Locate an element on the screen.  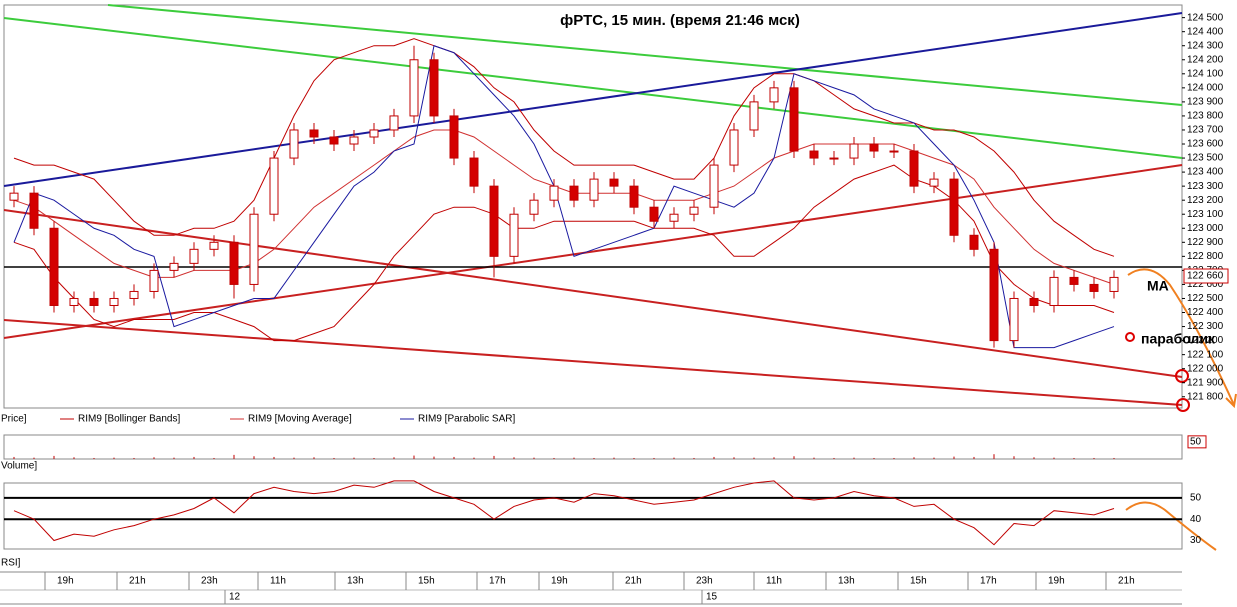
y-tick-label: 123 200 is located at coordinates (1205, 200).